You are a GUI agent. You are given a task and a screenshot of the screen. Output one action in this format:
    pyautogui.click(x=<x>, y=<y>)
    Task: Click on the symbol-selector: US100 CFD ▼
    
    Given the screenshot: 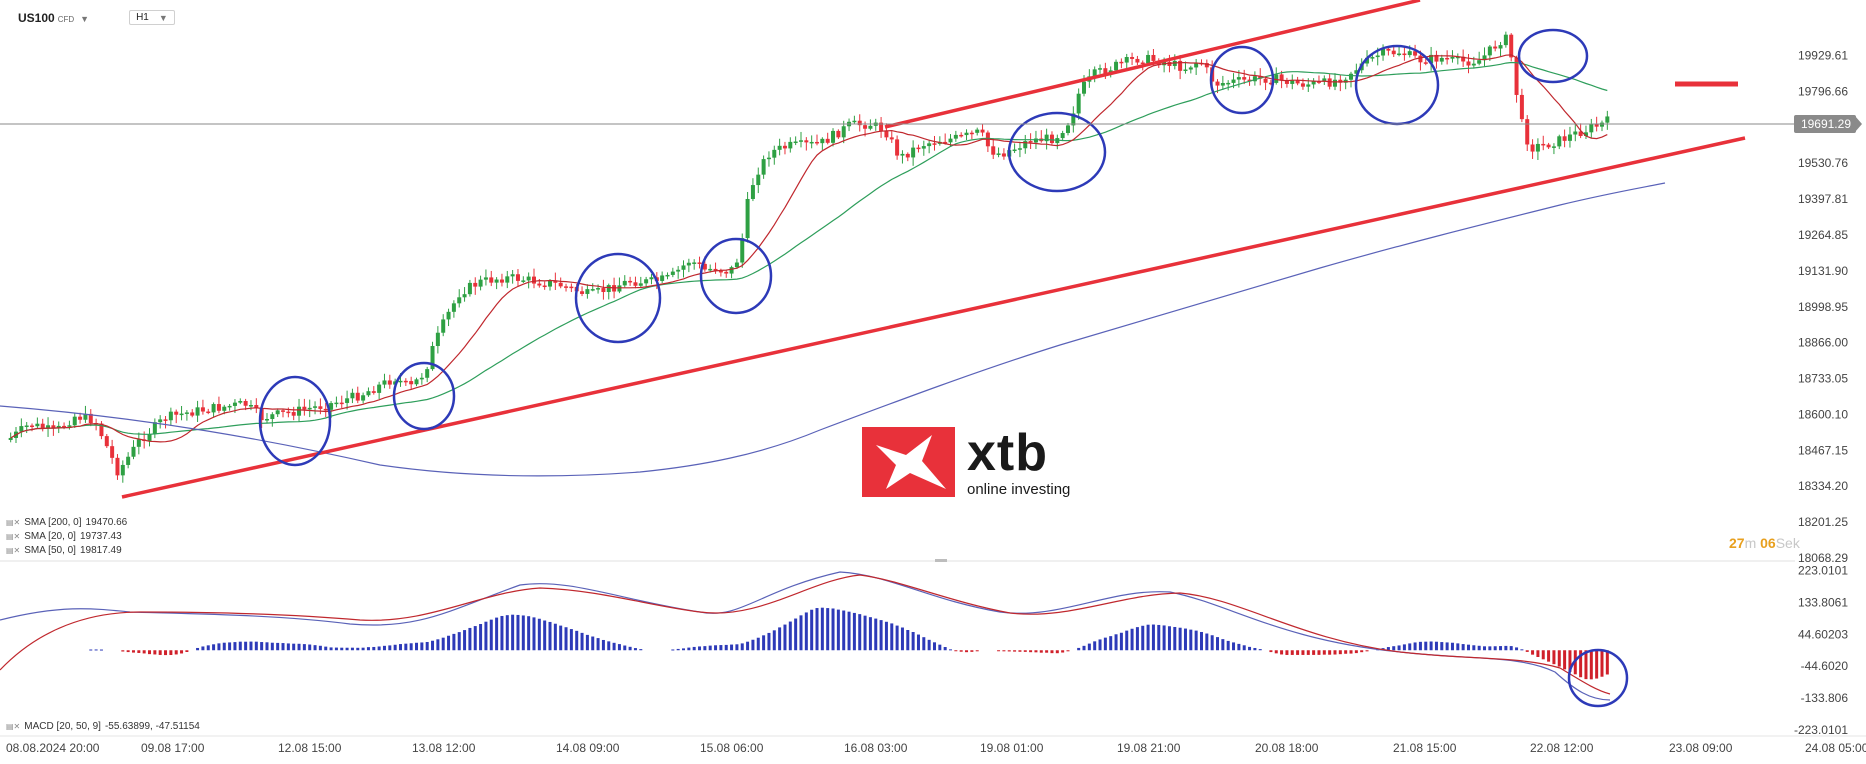 What is the action you would take?
    pyautogui.click(x=53, y=18)
    